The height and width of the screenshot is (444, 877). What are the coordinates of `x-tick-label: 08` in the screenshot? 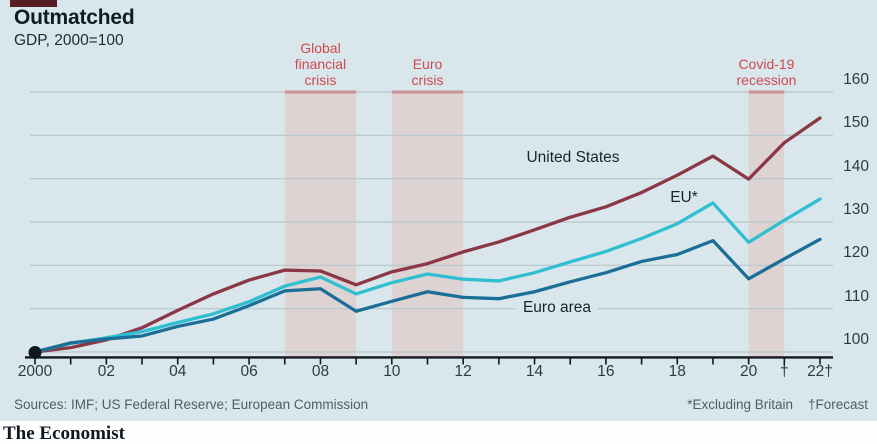 It's located at (320, 371).